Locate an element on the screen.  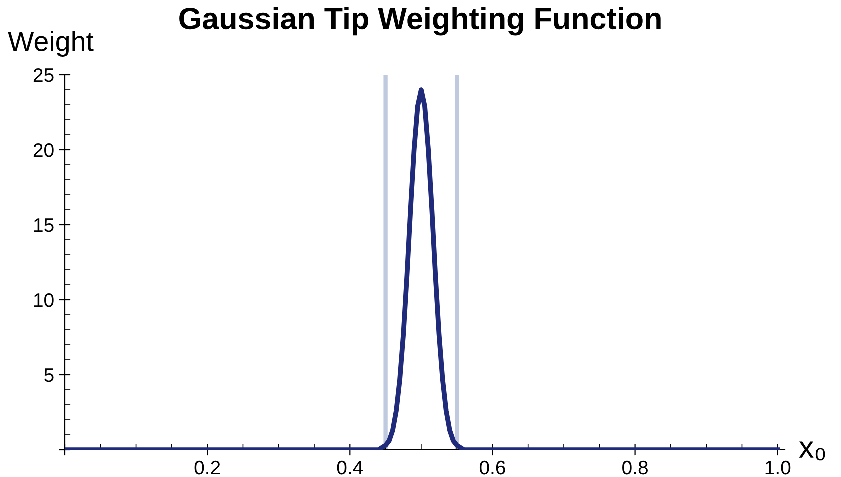
x-tick-label: 0.2 is located at coordinates (207, 467).